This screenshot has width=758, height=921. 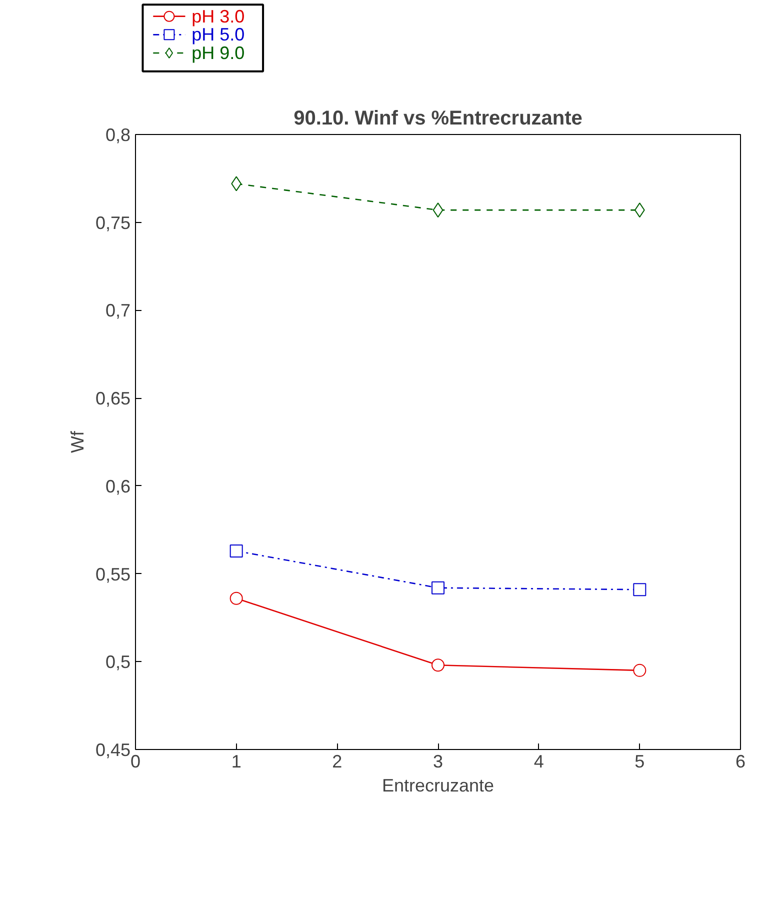 I want to click on y-tick-label: 0,5, so click(x=118, y=662).